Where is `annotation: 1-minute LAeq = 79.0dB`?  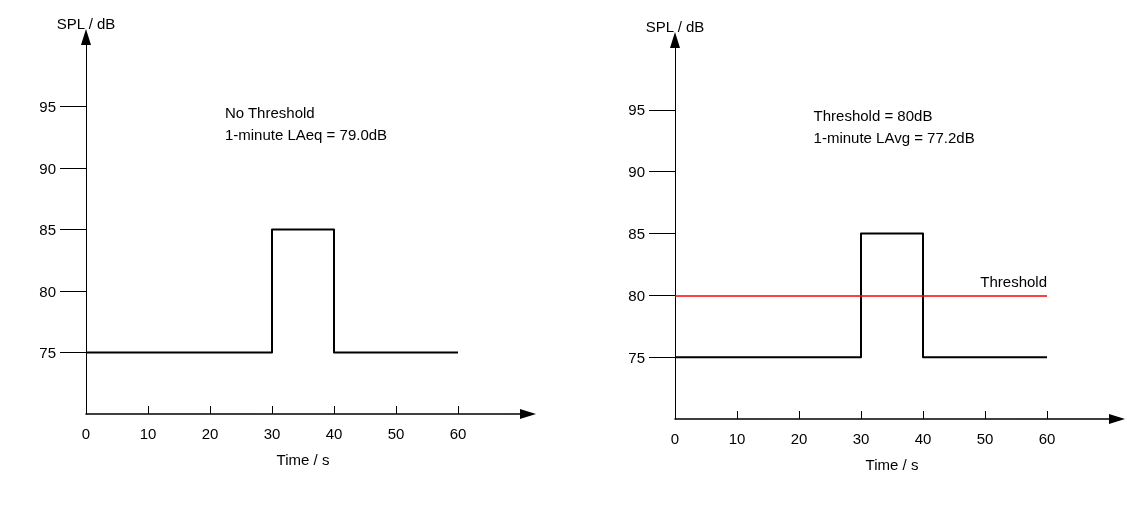 annotation: 1-minute LAeq = 79.0dB is located at coordinates (306, 134).